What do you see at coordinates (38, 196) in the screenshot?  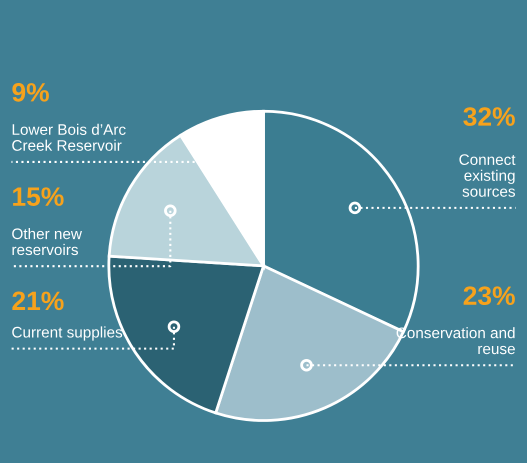 I see `data-label: 15%` at bounding box center [38, 196].